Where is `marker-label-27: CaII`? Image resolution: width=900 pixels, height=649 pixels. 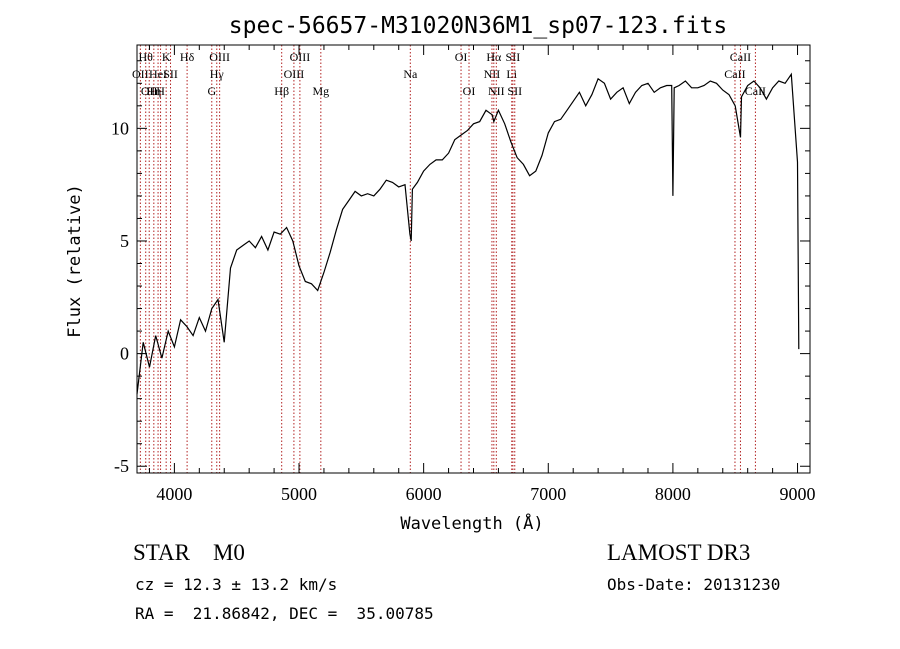 marker-label-27: CaII is located at coordinates (755, 91).